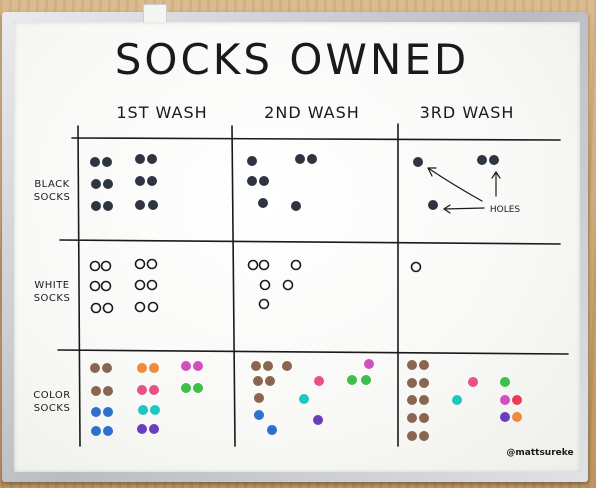 The height and width of the screenshot is (488, 596). What do you see at coordinates (51, 184) in the screenshot?
I see `row-header-black-line1: BLACK` at bounding box center [51, 184].